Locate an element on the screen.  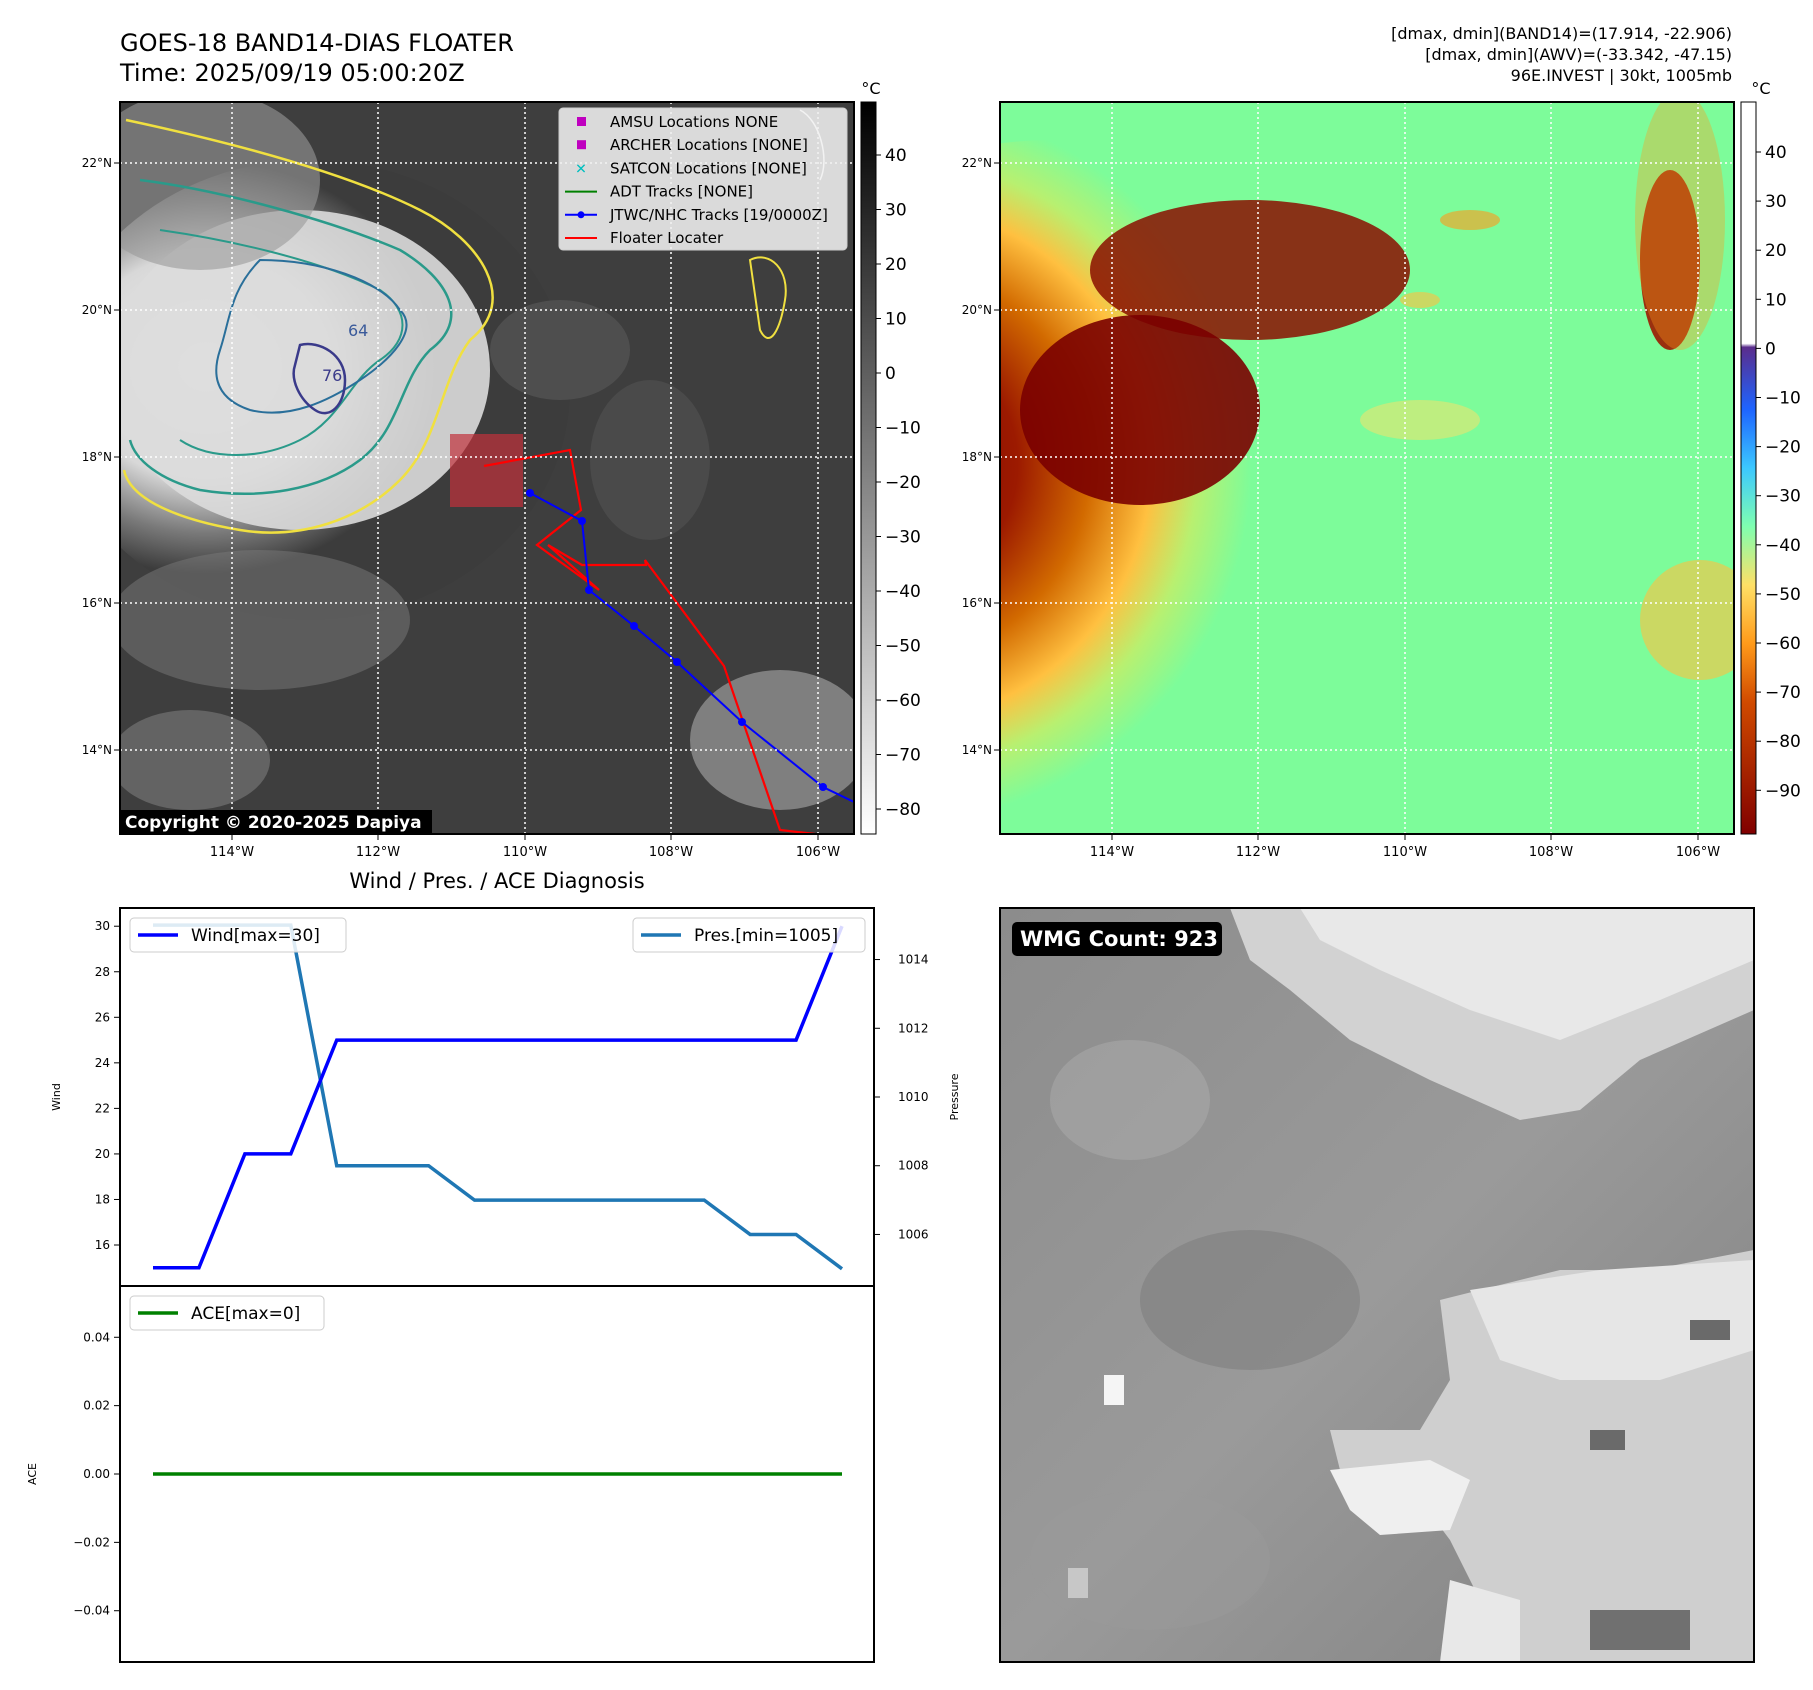
legend-item-label: ARCHER Locations [NONE] is located at coordinates (709, 145).